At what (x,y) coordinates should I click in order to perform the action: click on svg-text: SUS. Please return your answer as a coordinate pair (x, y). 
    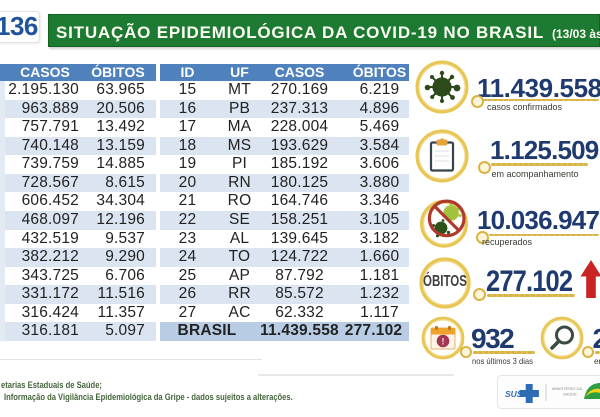
    Looking at the image, I should click on (514, 394).